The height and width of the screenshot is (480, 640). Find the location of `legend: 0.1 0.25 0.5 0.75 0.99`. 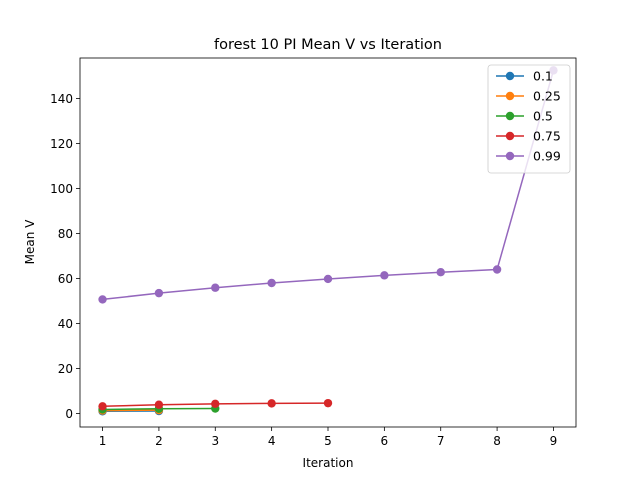

legend: 0.1 0.25 0.5 0.75 0.99 is located at coordinates (529, 119).